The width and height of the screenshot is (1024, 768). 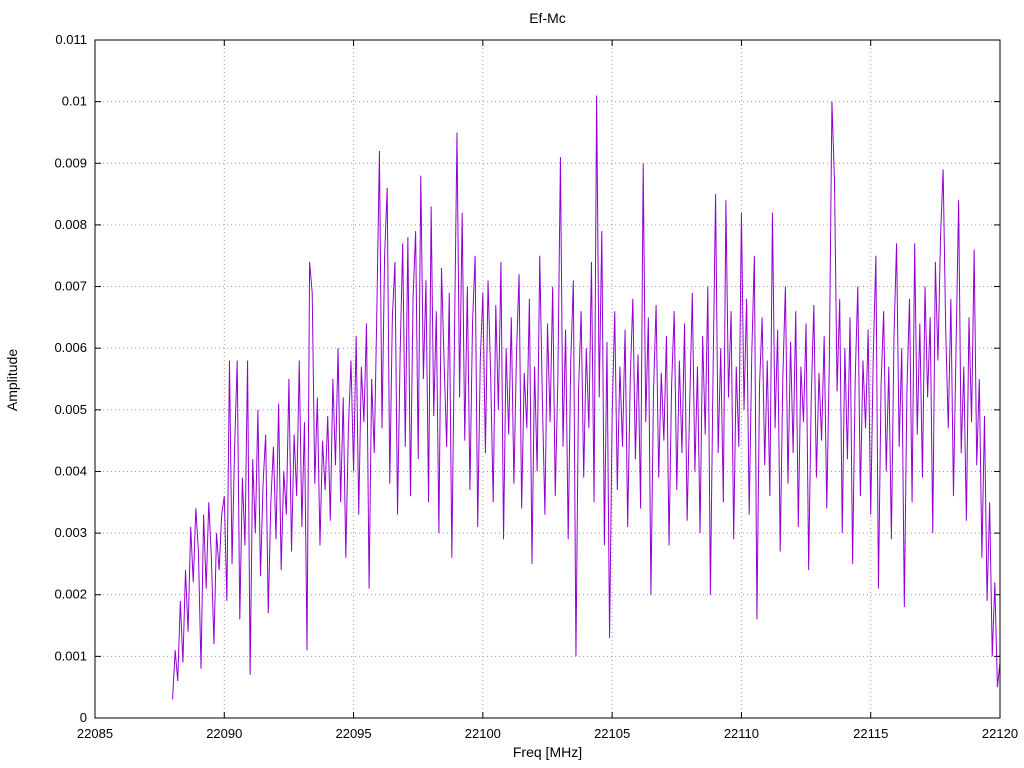 I want to click on x-tick-label: 22100, so click(x=483, y=733).